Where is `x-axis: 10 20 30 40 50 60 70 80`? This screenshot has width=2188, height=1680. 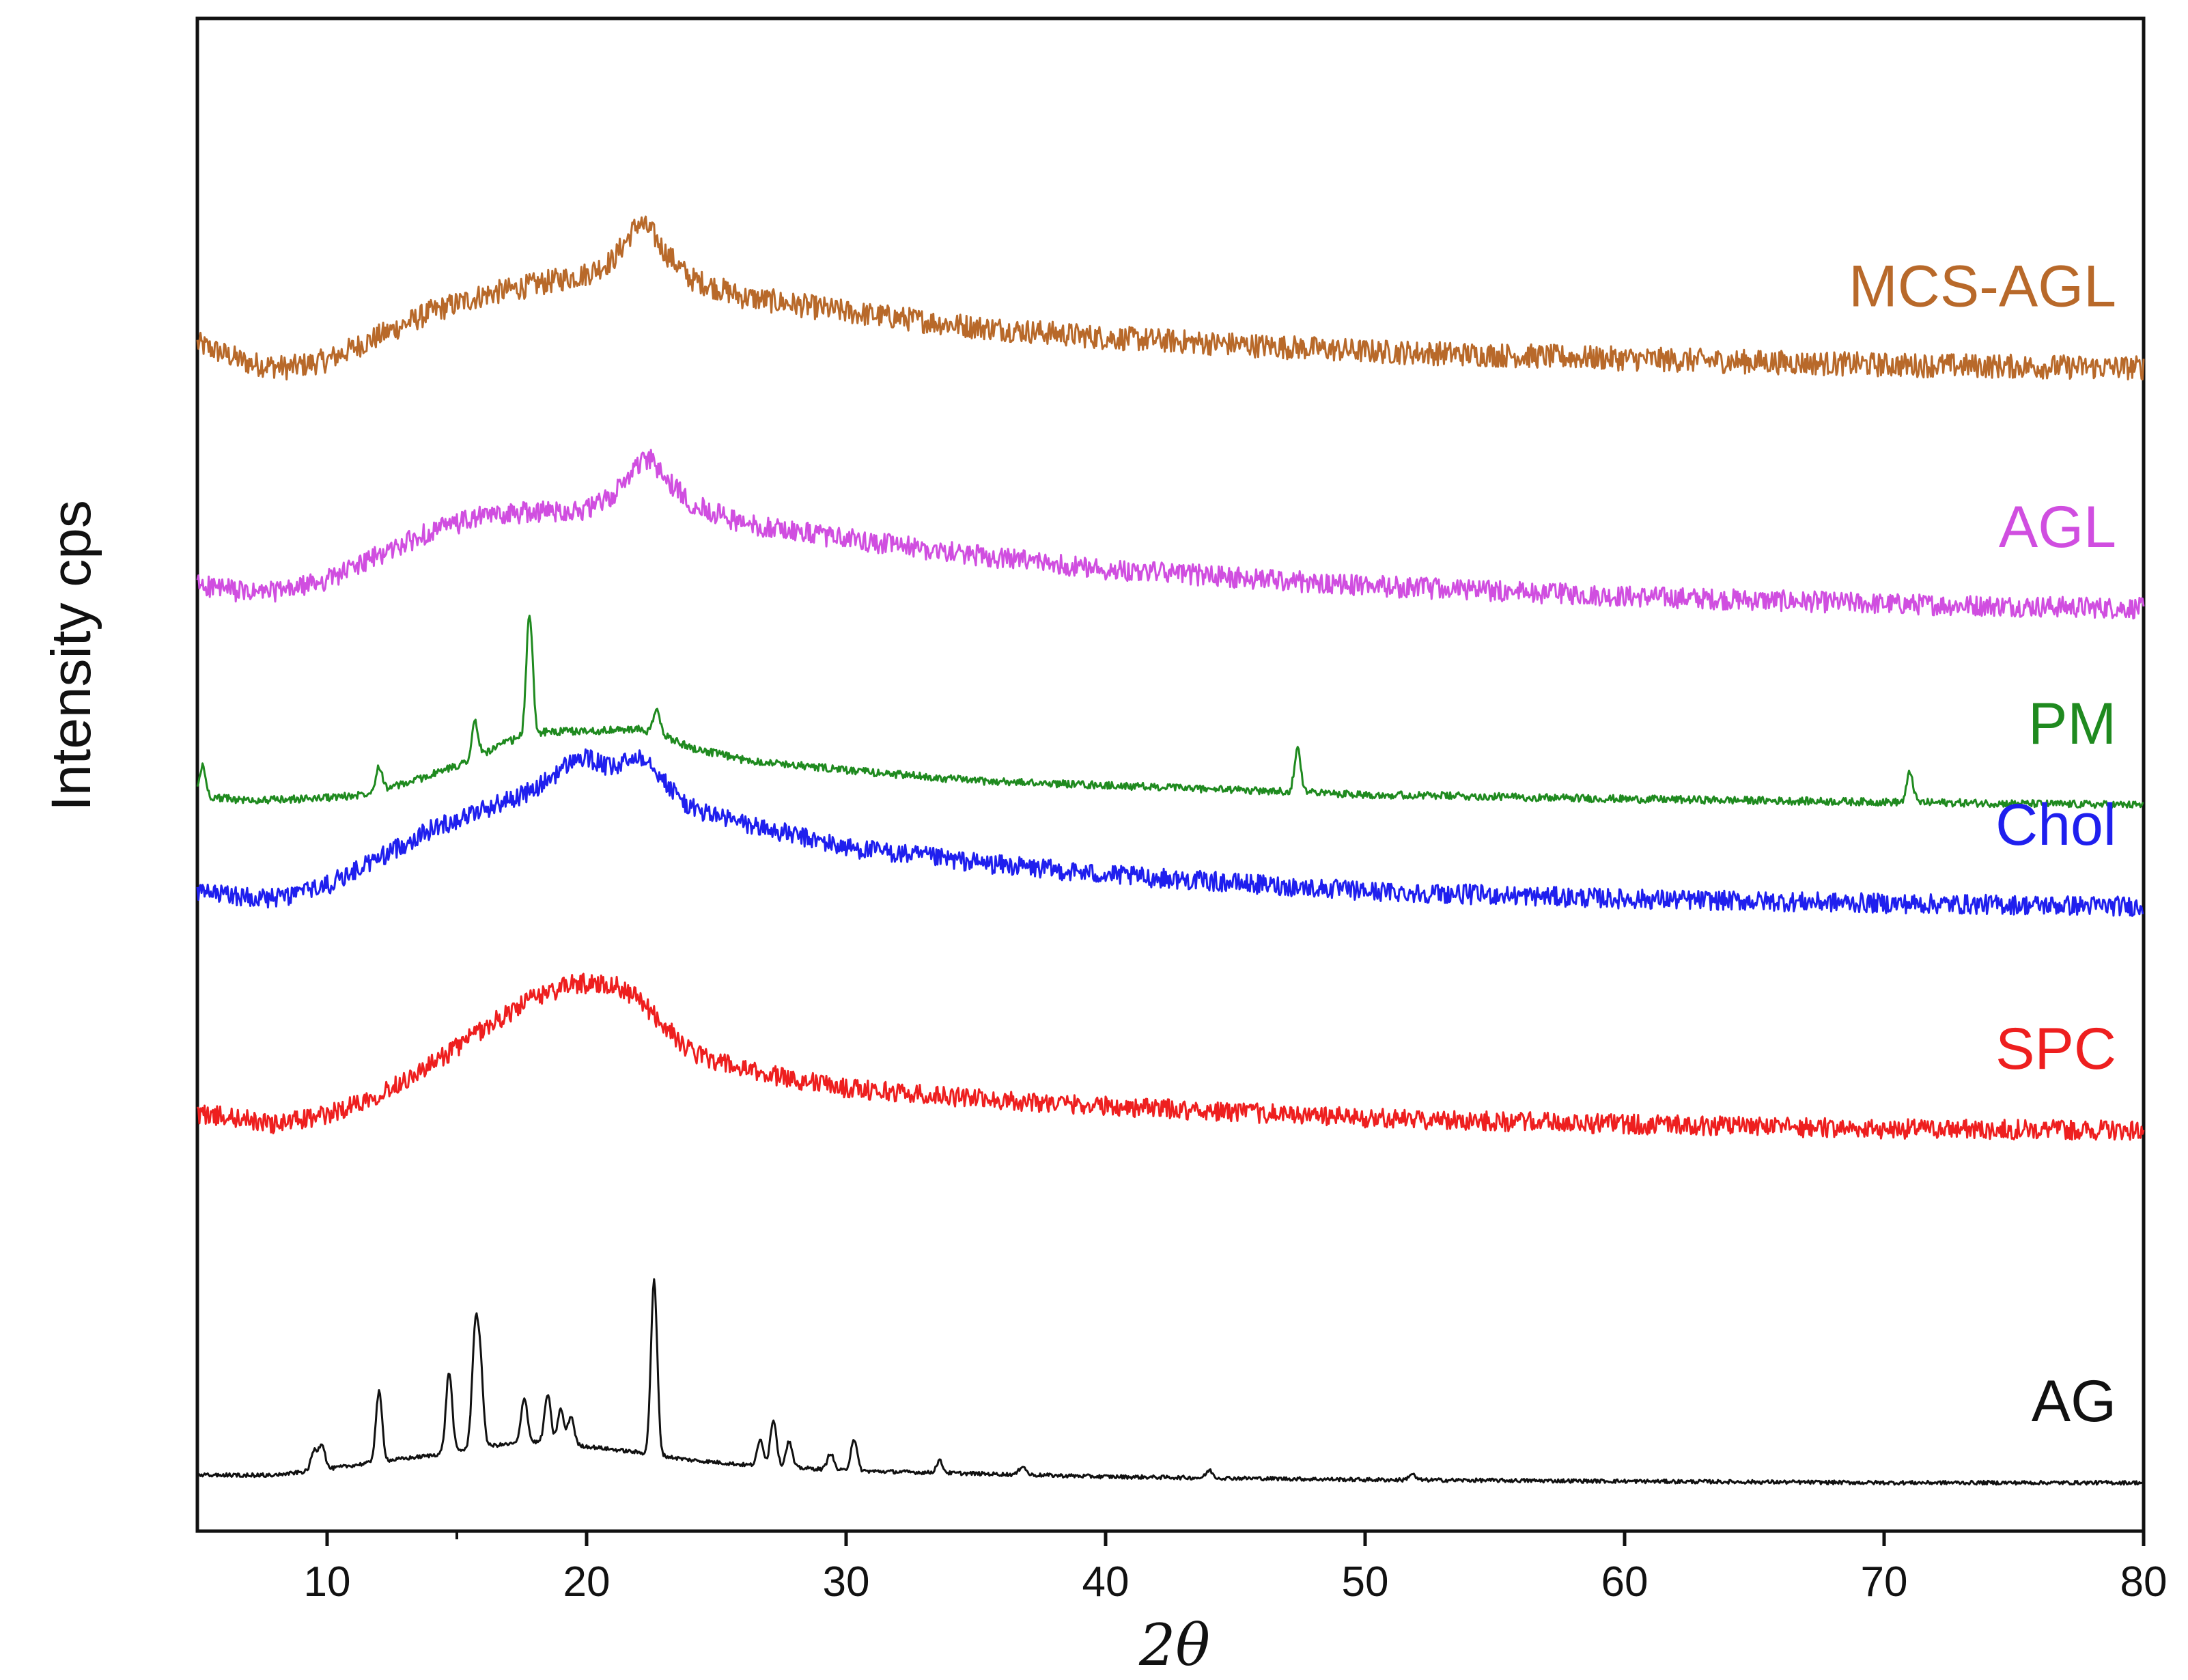 x-axis: 10 20 30 40 50 60 70 80 is located at coordinates (1236, 1568).